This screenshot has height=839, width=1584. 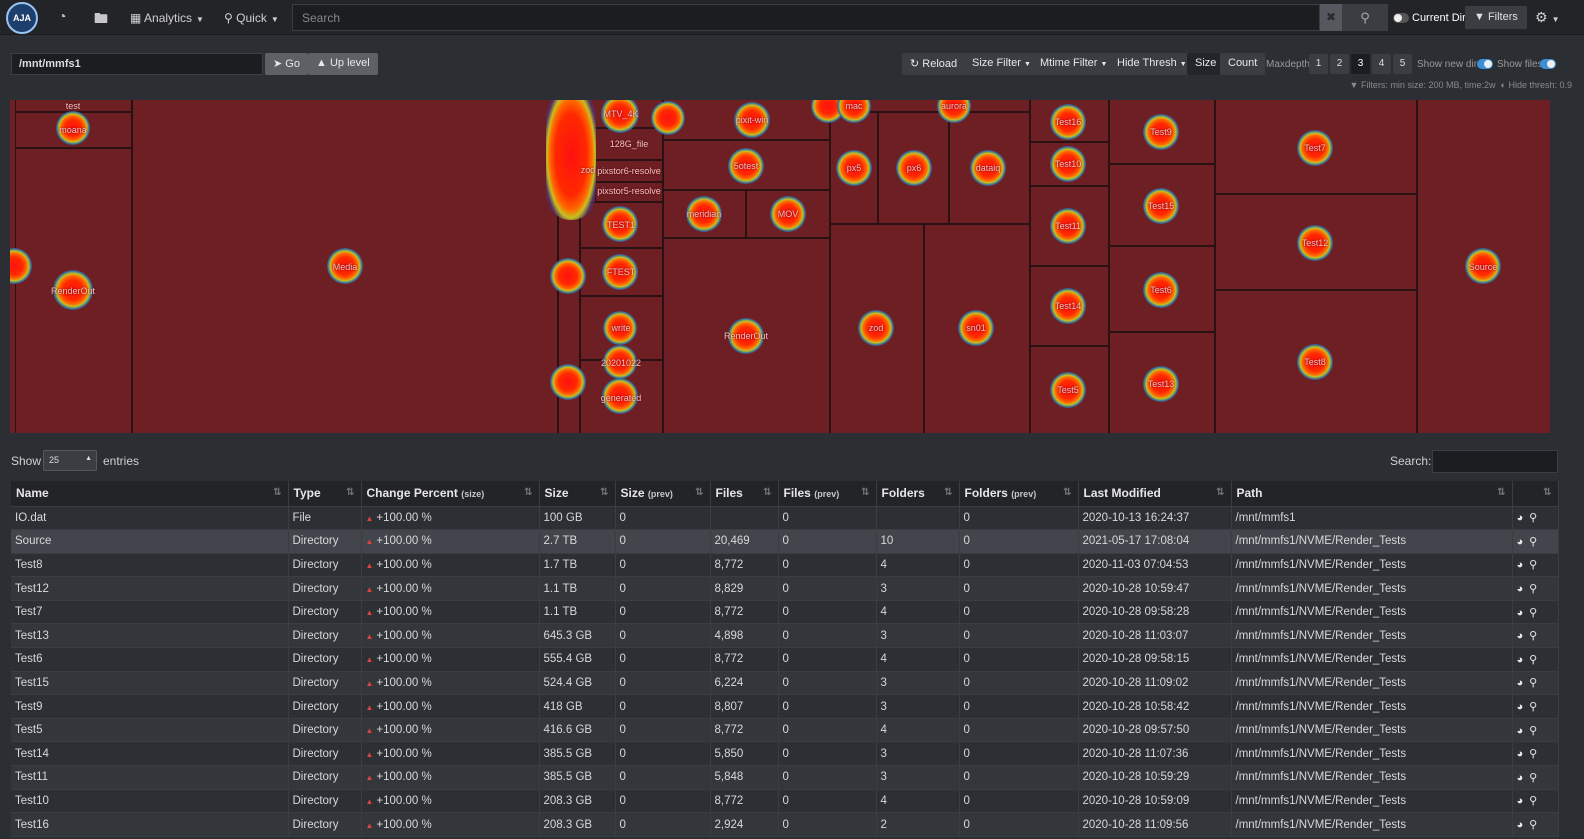 I want to click on up-level-button: ▲ Up level, so click(x=343, y=64).